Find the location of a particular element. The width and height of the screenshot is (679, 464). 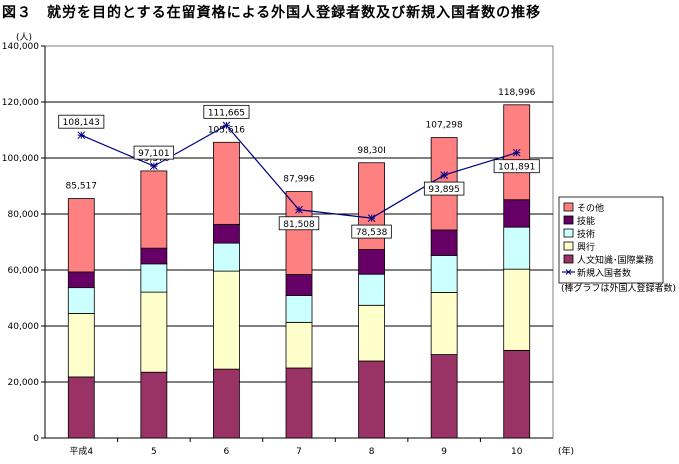

chart-title: 図３ 就労を目的とする在留資格による外国人登録者数及び新規入国者数の推移 is located at coordinates (272, 13).